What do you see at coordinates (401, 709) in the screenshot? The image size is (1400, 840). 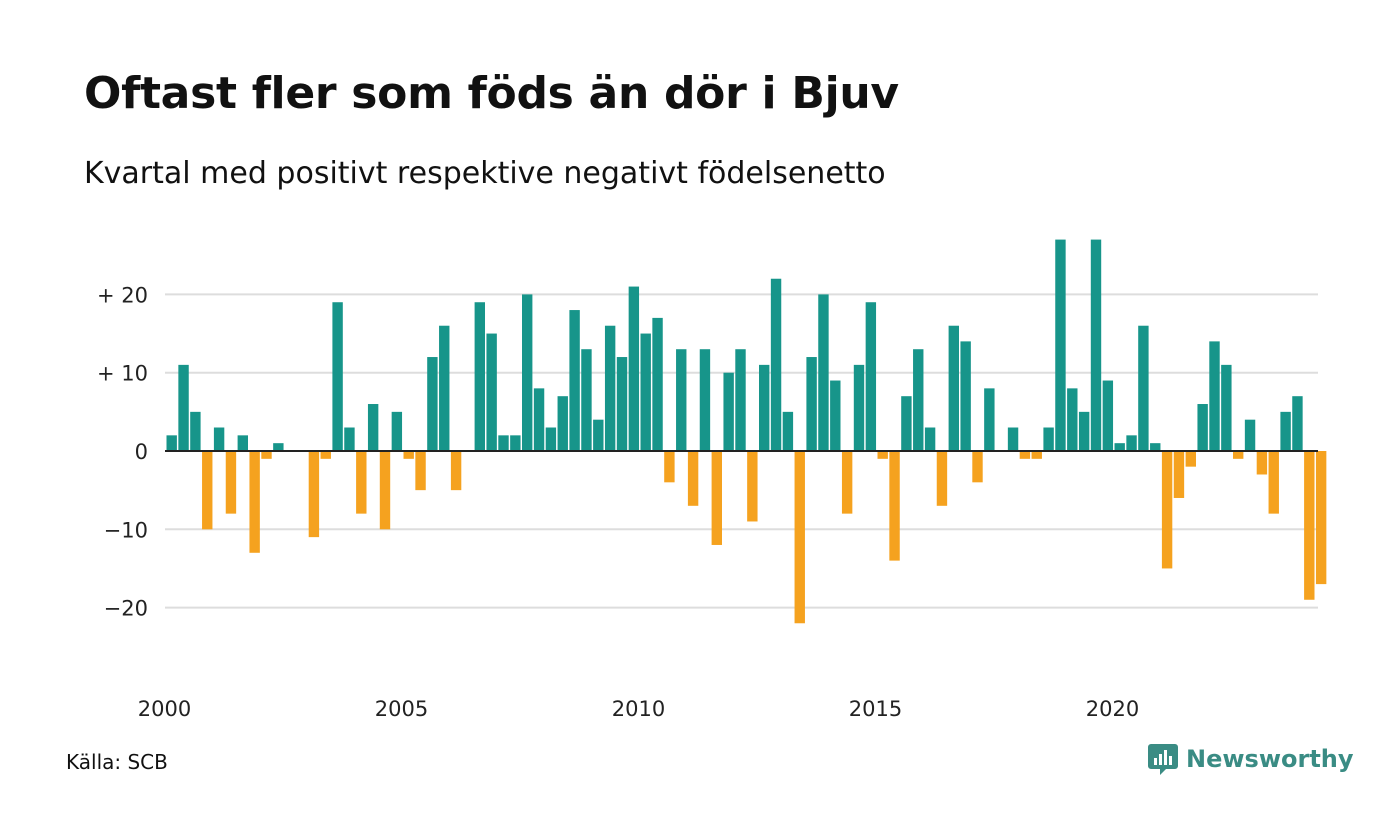 I see `x-tick-label: 2005` at bounding box center [401, 709].